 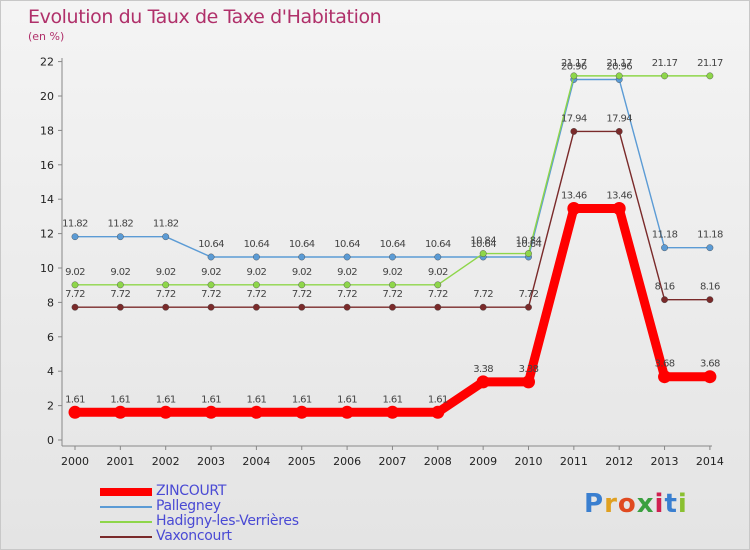 I want to click on x-tick-label: 2007, so click(x=392, y=461).